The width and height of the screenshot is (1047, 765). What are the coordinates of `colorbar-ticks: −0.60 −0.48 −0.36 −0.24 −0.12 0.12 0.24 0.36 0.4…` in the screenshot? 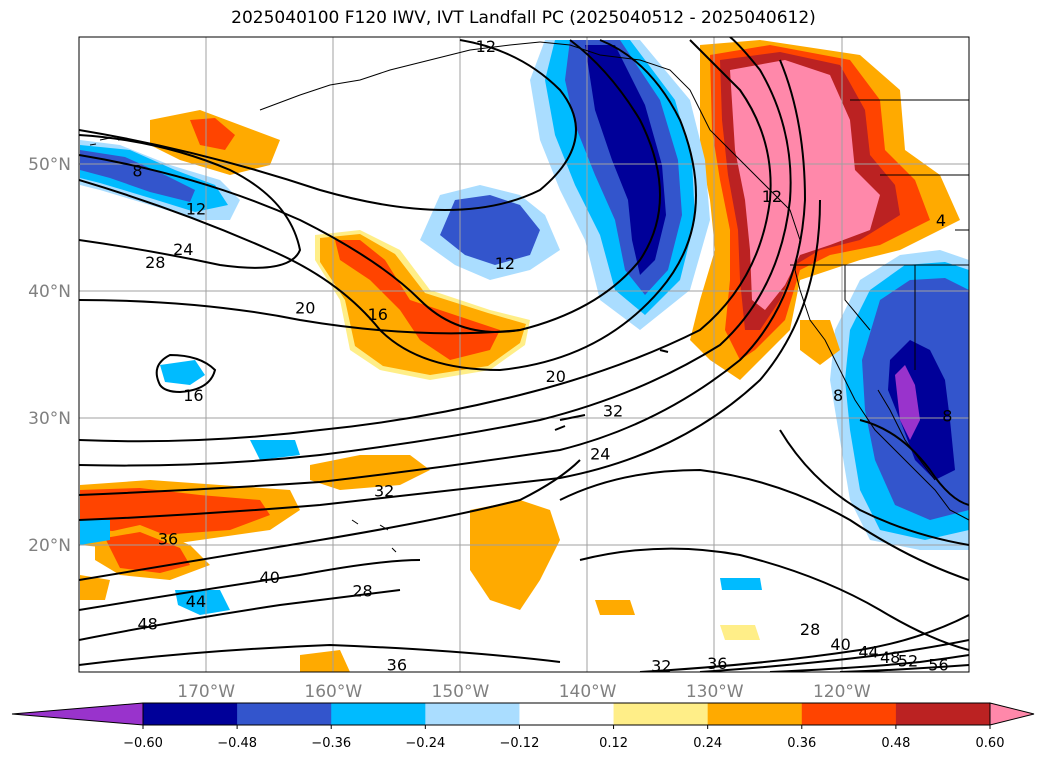 It's located at (563, 738).